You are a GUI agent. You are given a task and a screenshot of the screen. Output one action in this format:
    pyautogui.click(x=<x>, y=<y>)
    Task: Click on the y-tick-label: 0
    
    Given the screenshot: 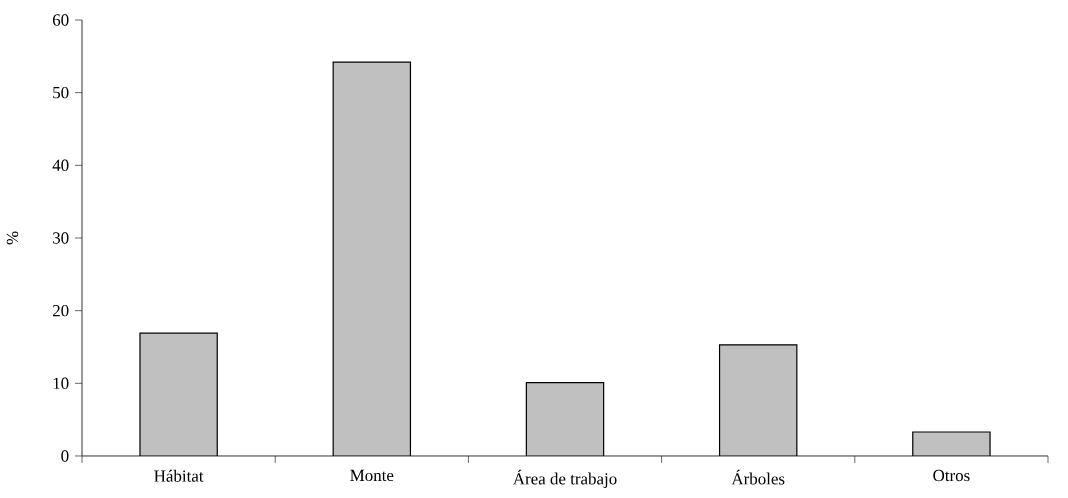 What is the action you would take?
    pyautogui.click(x=65, y=456)
    